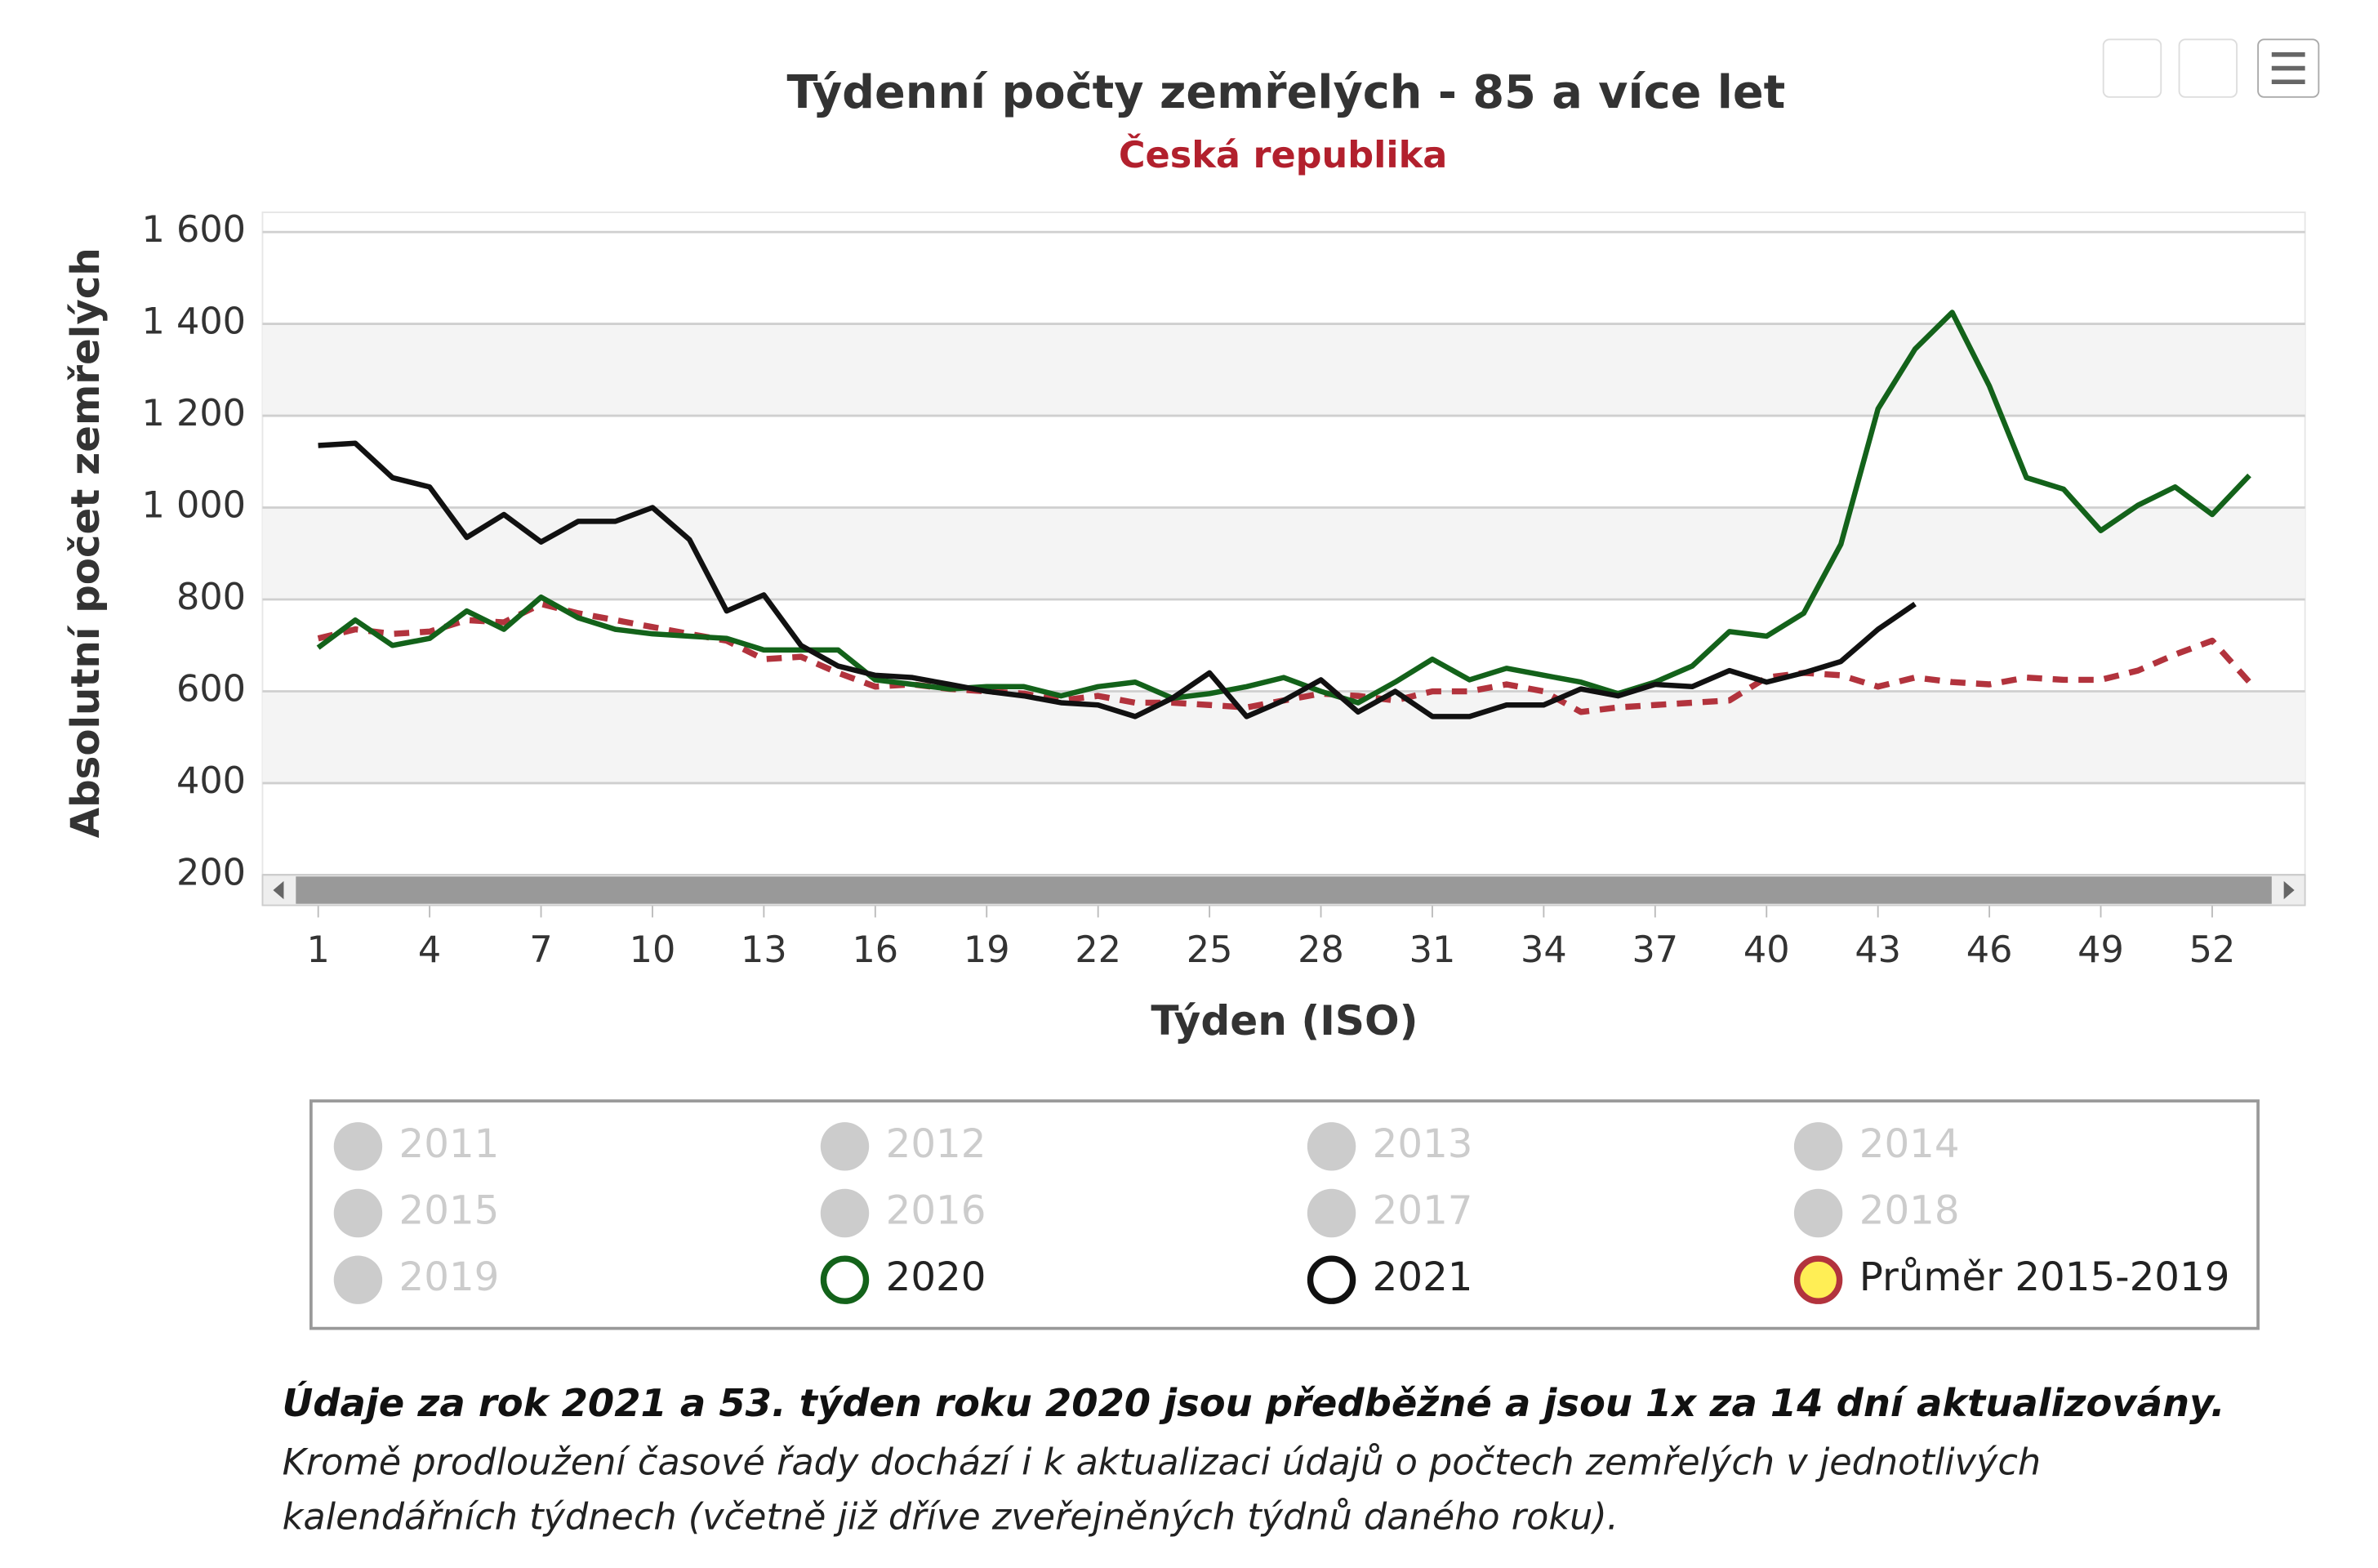 The height and width of the screenshot is (1568, 2378). What do you see at coordinates (1990, 950) in the screenshot?
I see `x-tick-label: 46` at bounding box center [1990, 950].